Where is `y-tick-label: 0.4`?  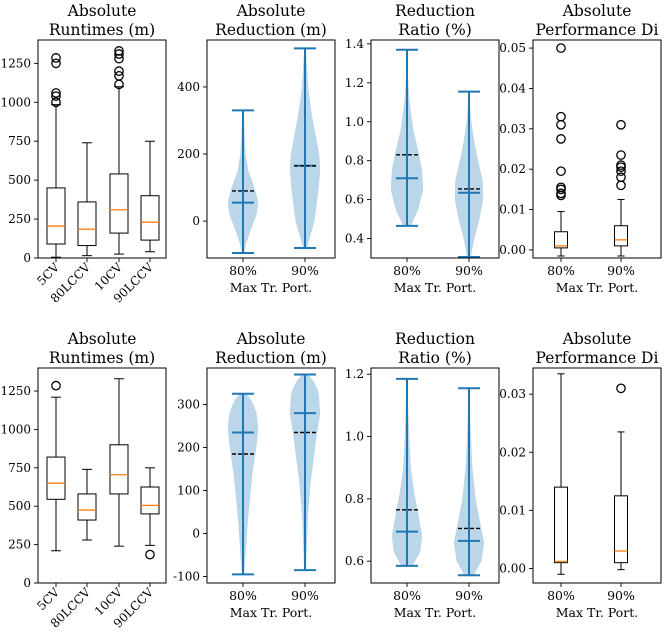 y-tick-label: 0.4 is located at coordinates (354, 239).